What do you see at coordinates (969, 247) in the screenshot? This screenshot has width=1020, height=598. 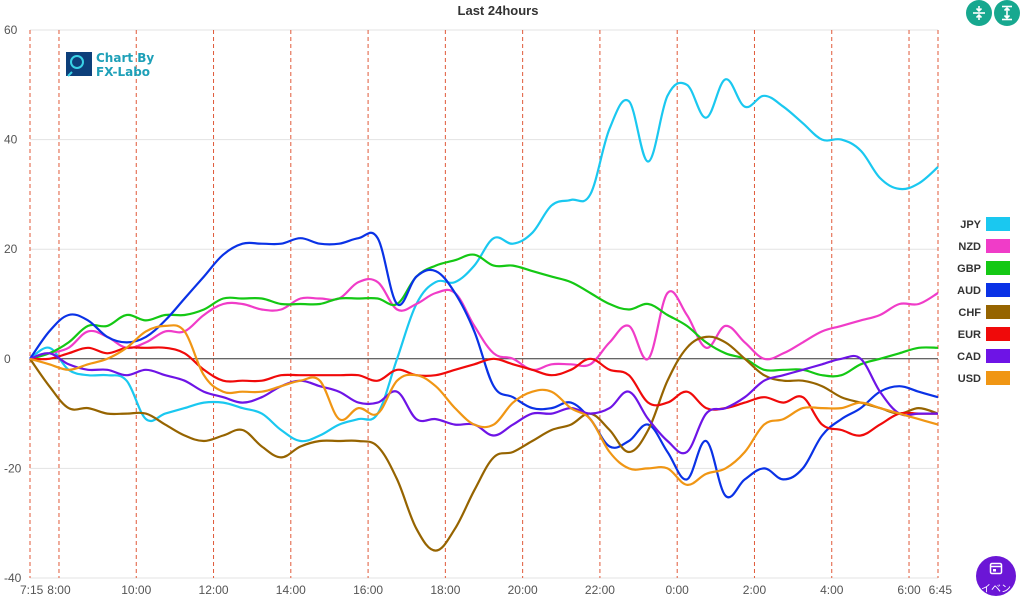 I see `legend-label-nzd: NZD` at bounding box center [969, 247].